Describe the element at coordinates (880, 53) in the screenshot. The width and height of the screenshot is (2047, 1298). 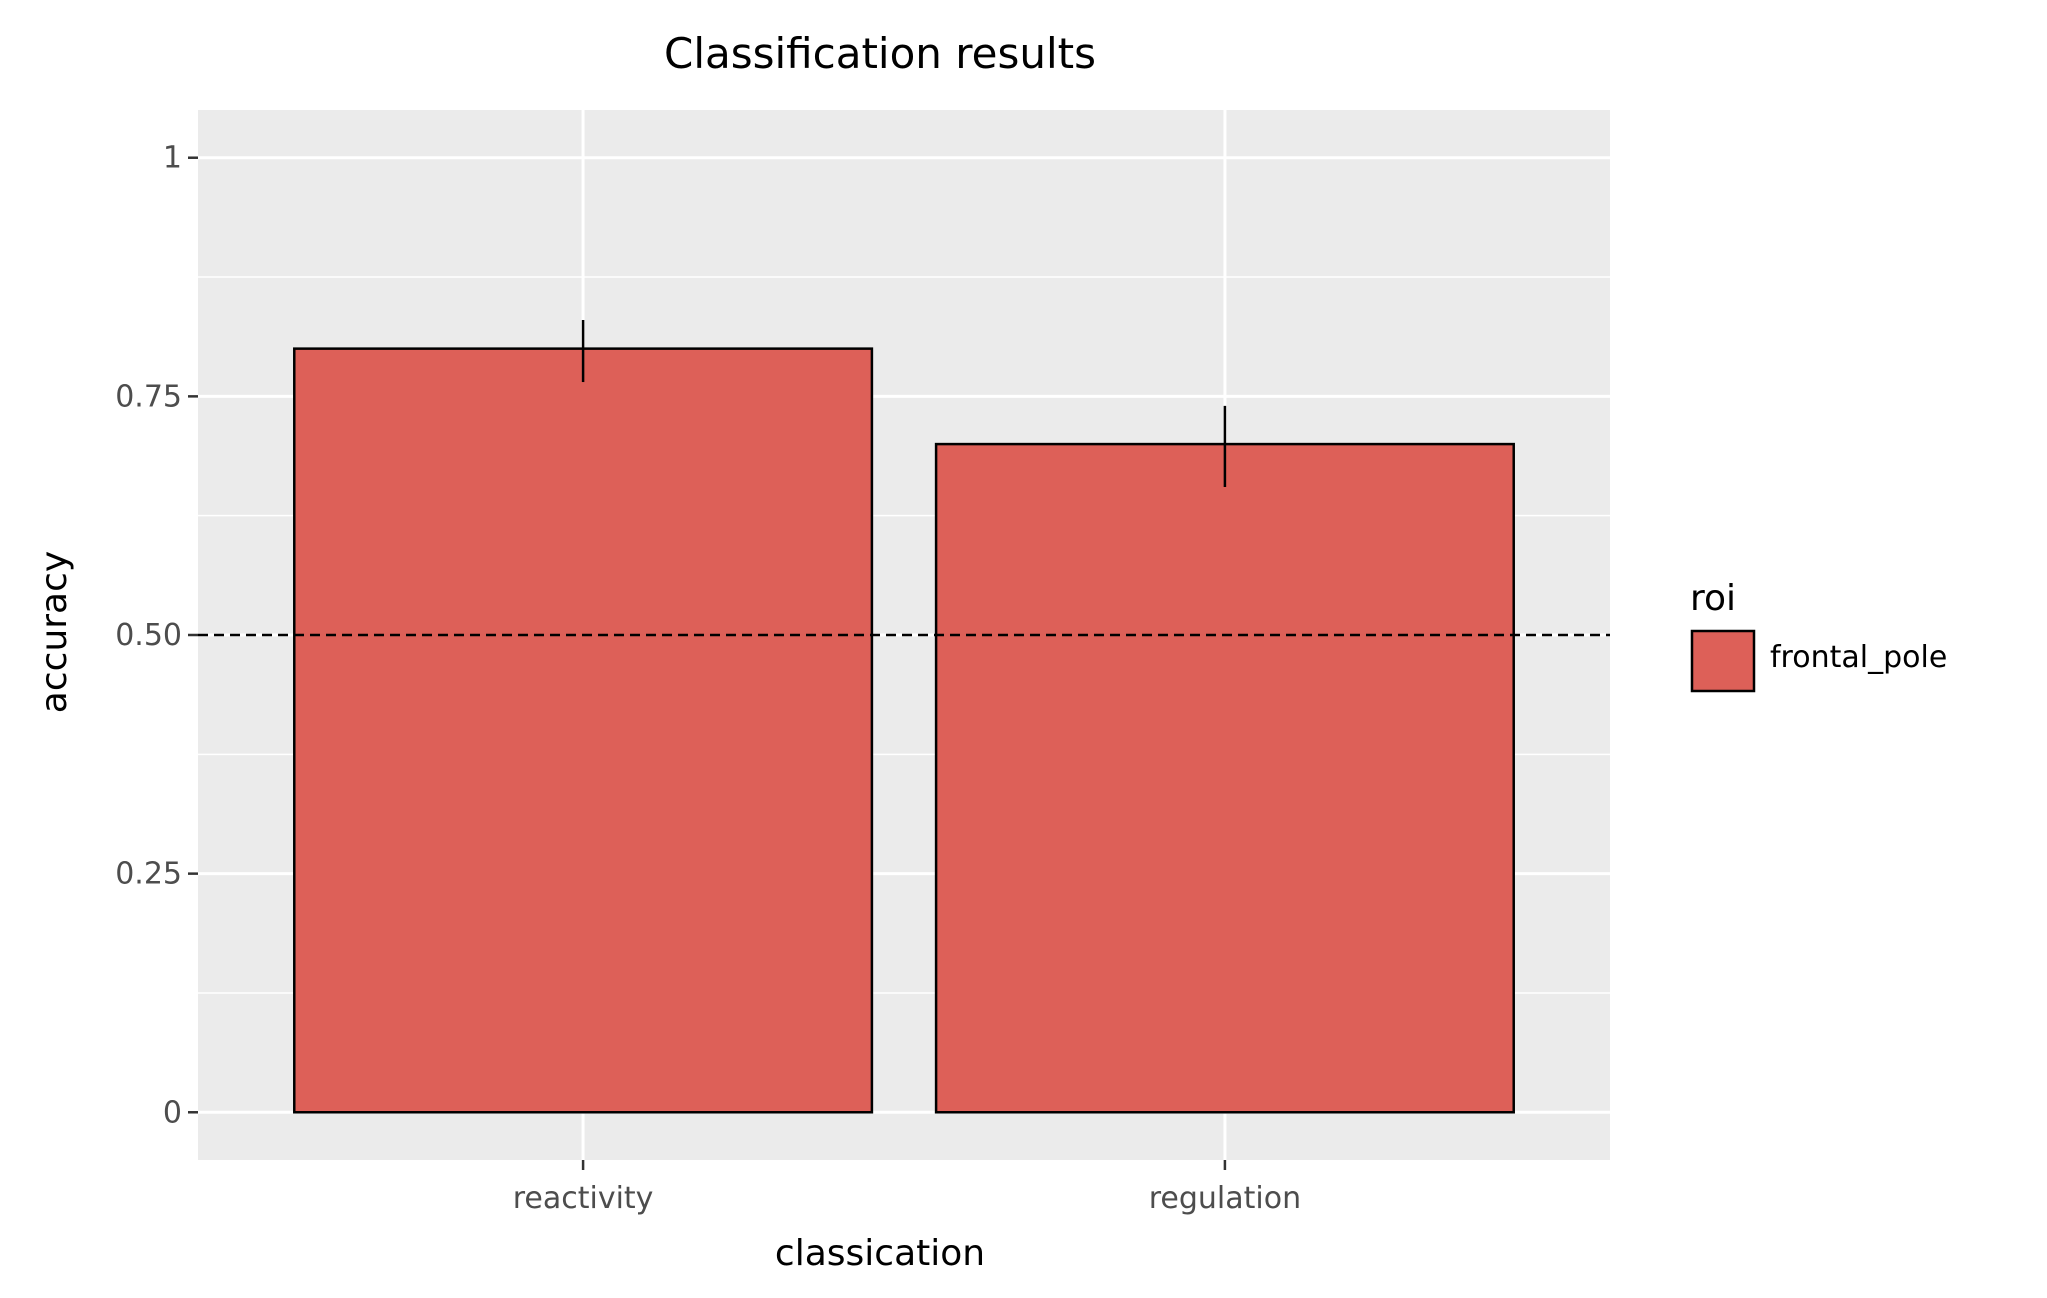
I see `chart-title: Classification results` at that location.